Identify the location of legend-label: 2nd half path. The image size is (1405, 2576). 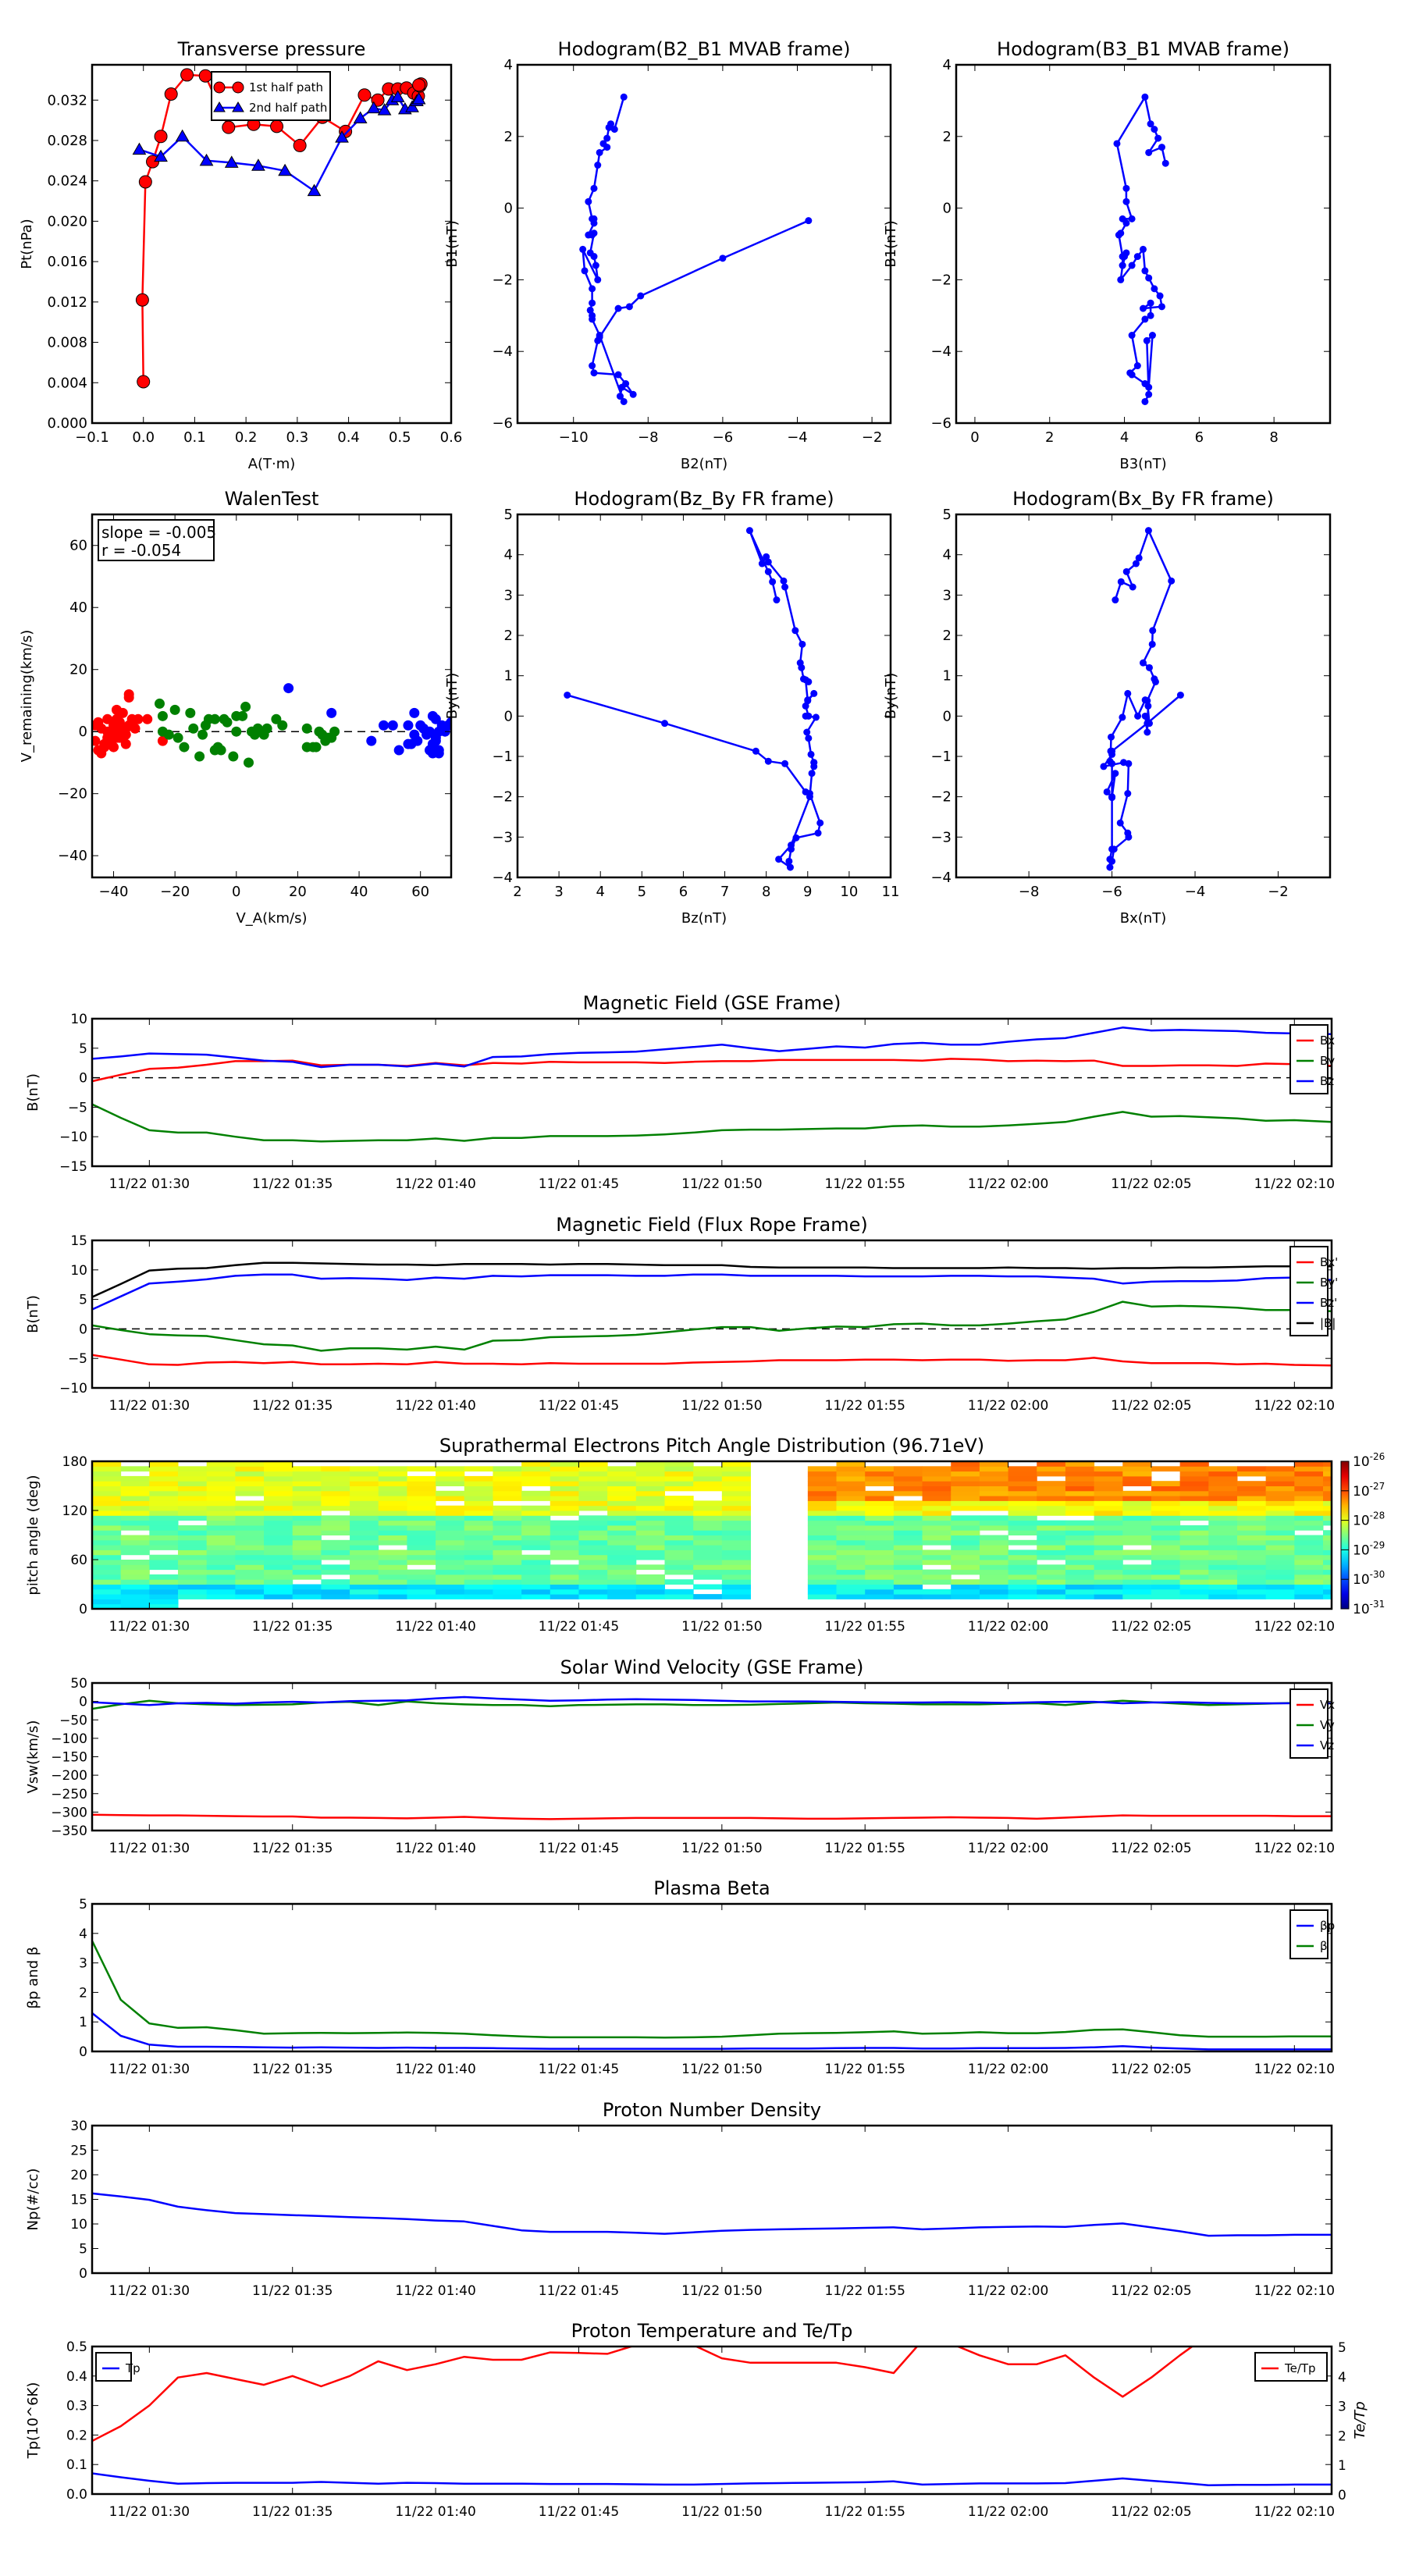
(288, 108).